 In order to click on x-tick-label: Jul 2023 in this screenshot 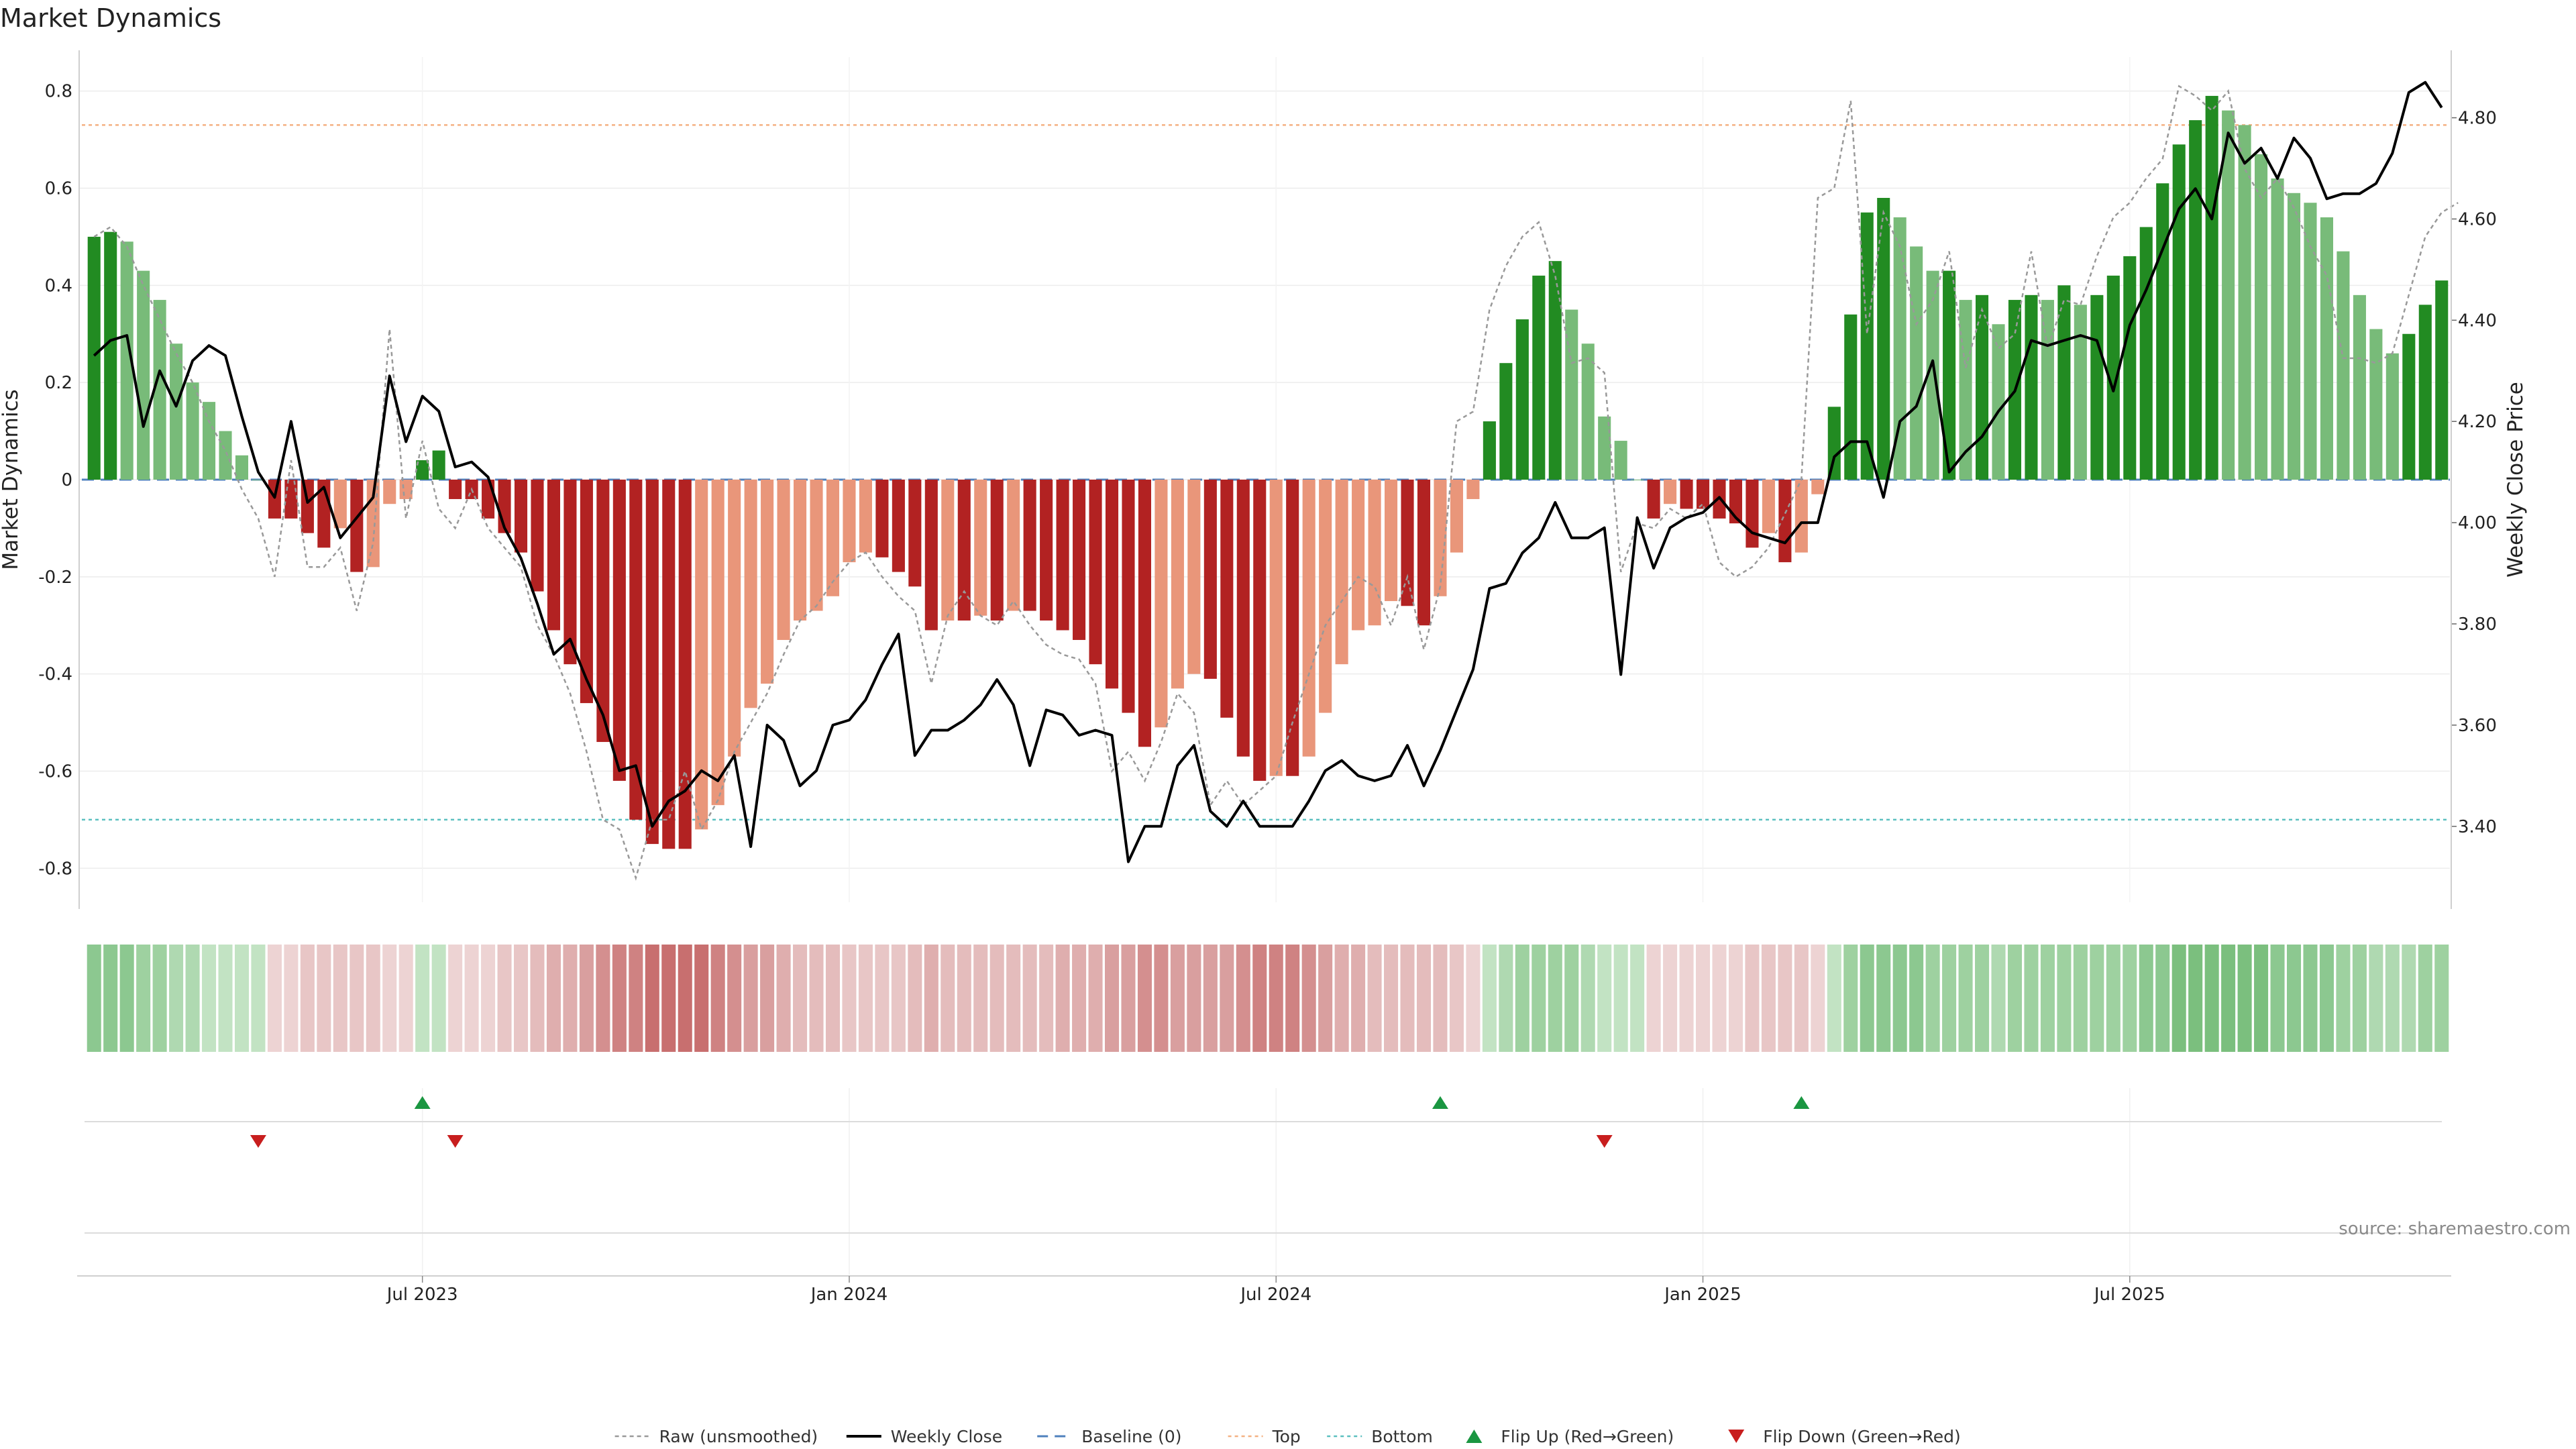, I will do `click(422, 1295)`.